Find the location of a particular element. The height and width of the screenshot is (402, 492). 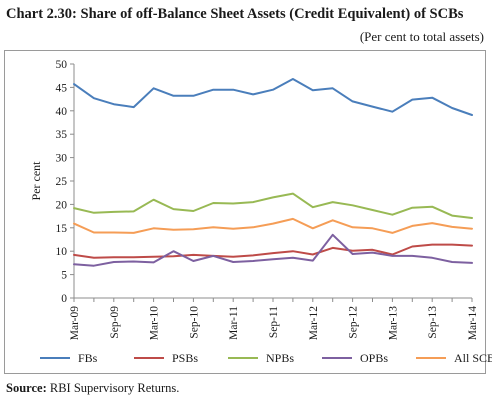

source-label: Source: is located at coordinates (26, 388).